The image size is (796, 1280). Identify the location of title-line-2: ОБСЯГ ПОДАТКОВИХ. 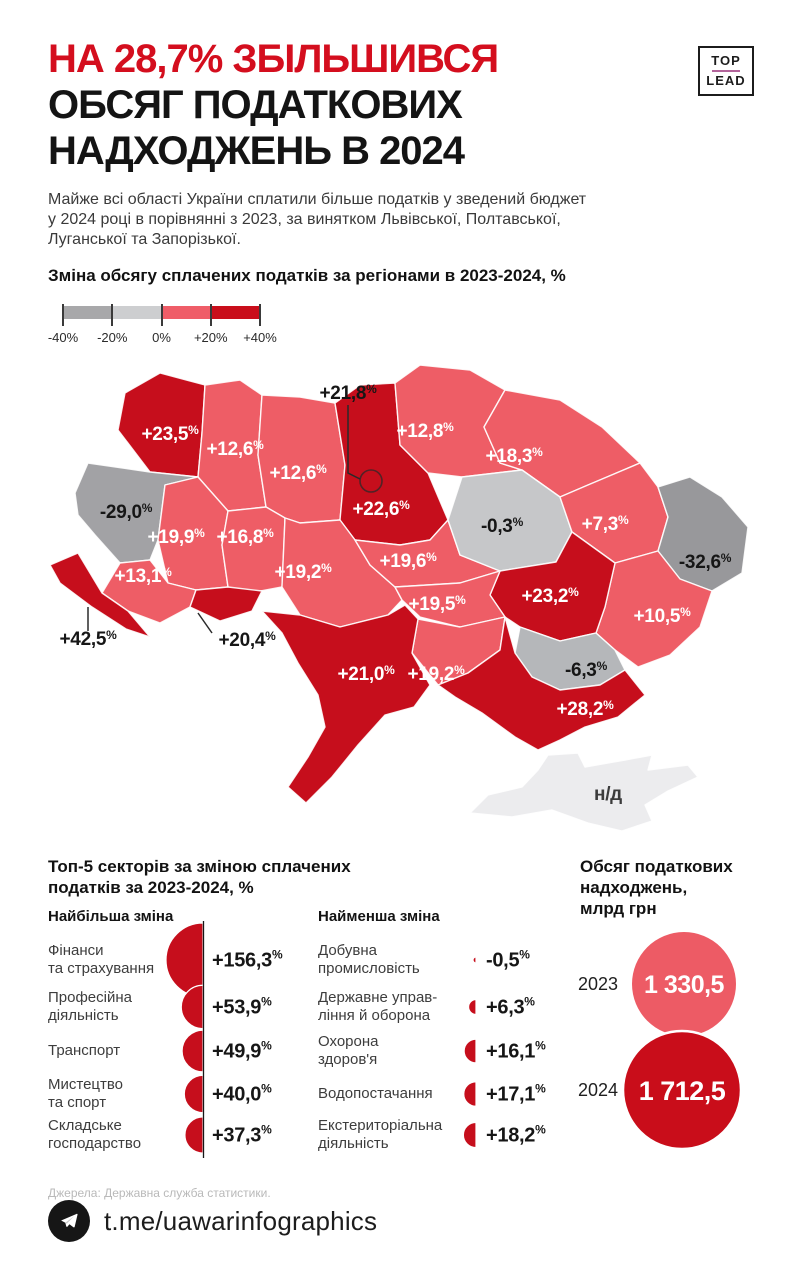
(255, 105).